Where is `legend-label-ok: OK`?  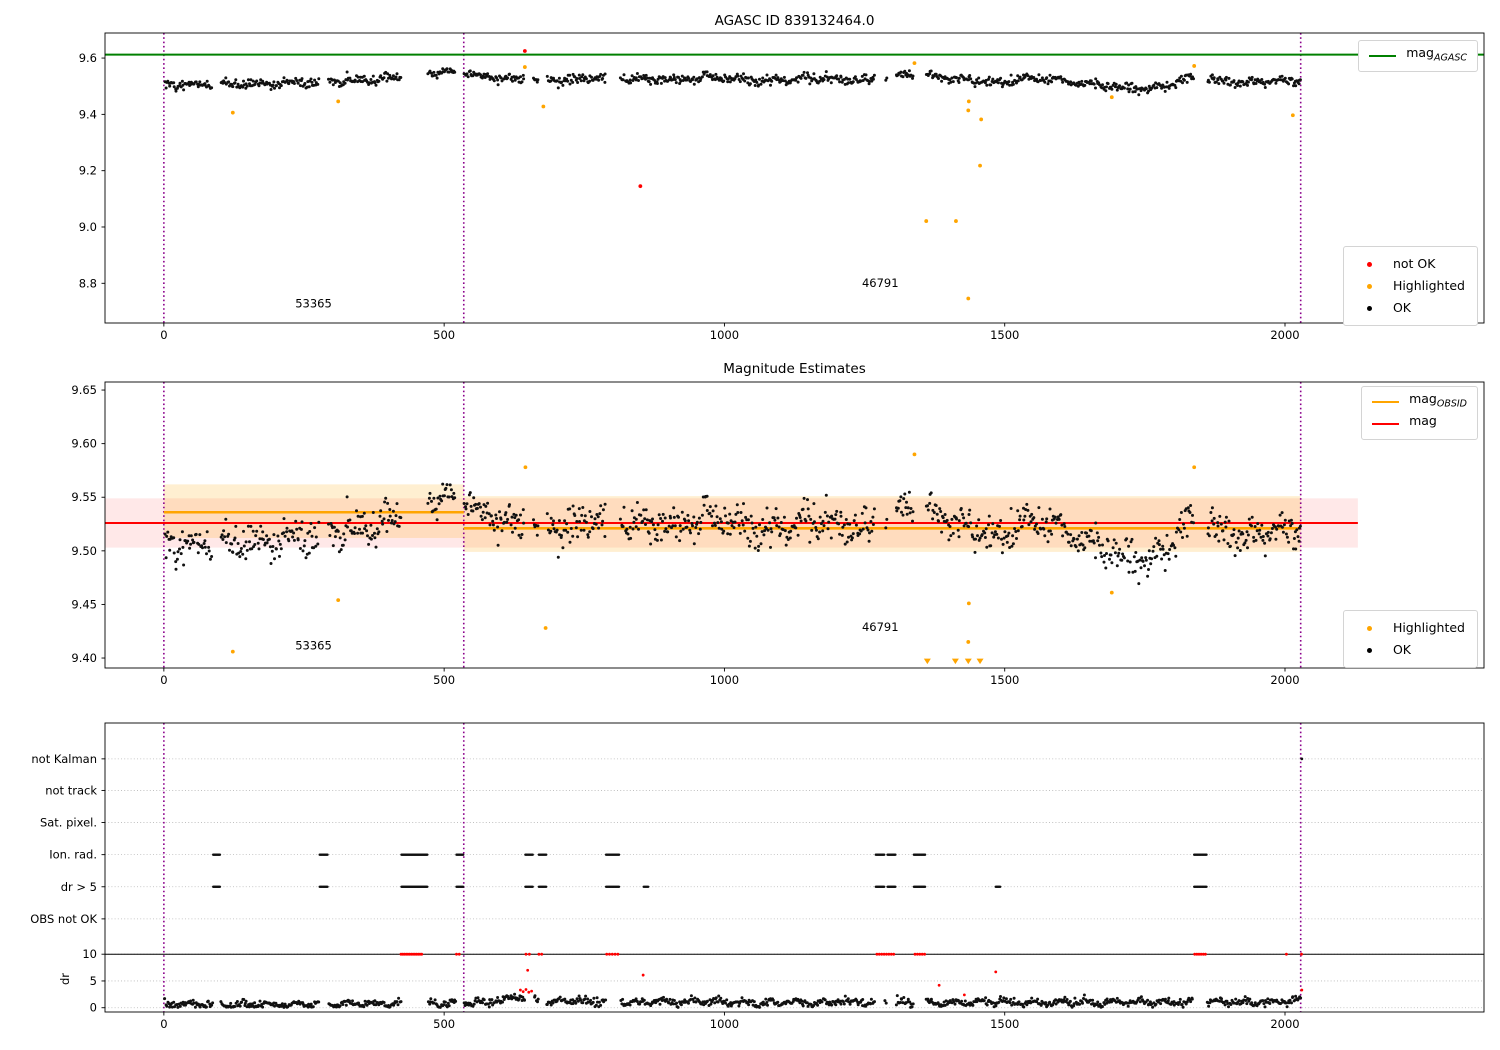 legend-label-ok: OK is located at coordinates (1401, 307).